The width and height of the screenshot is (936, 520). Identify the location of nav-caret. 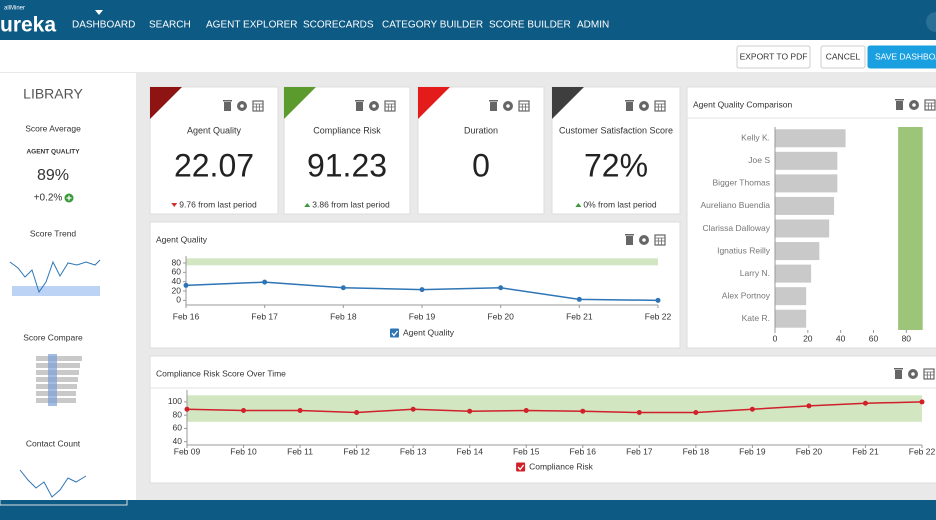
(99, 12).